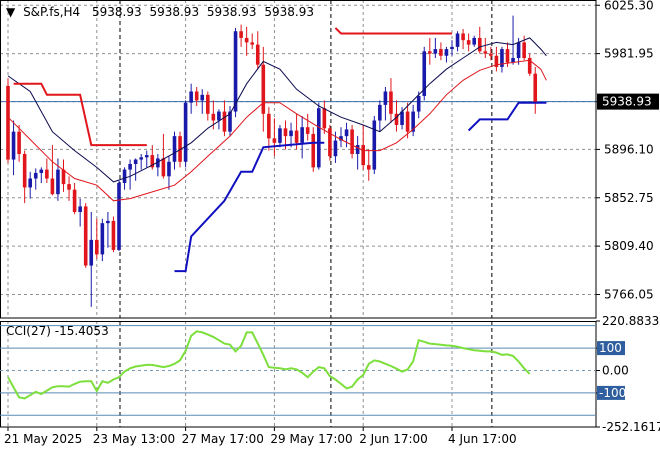  Describe the element at coordinates (629, 198) in the screenshot. I see `price-tick-label: 5852.75` at that location.